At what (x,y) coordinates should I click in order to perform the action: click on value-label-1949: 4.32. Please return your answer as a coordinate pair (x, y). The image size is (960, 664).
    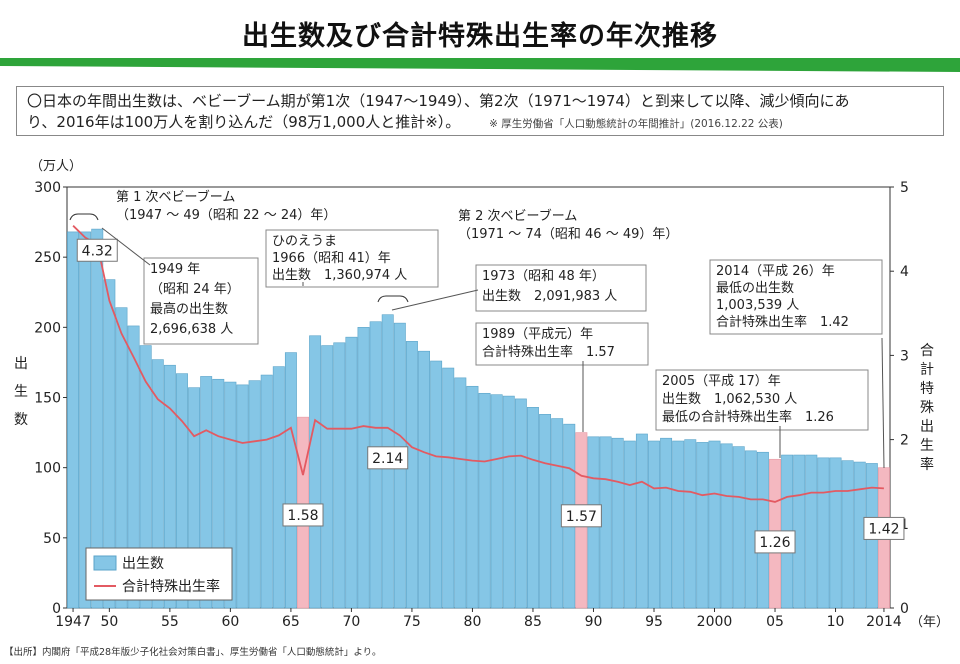
    Looking at the image, I should click on (97, 251).